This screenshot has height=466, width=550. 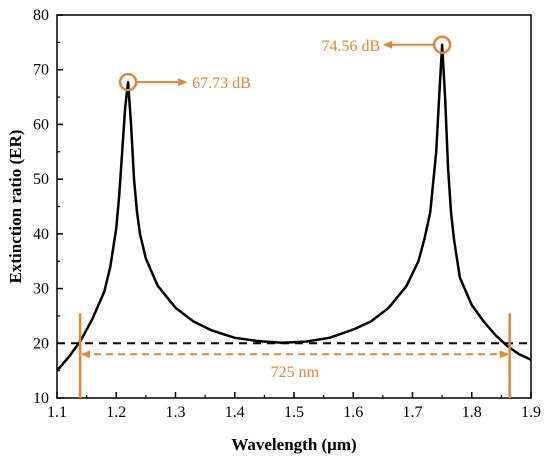 What do you see at coordinates (531, 412) in the screenshot?
I see `x-tick-label: 1.9` at bounding box center [531, 412].